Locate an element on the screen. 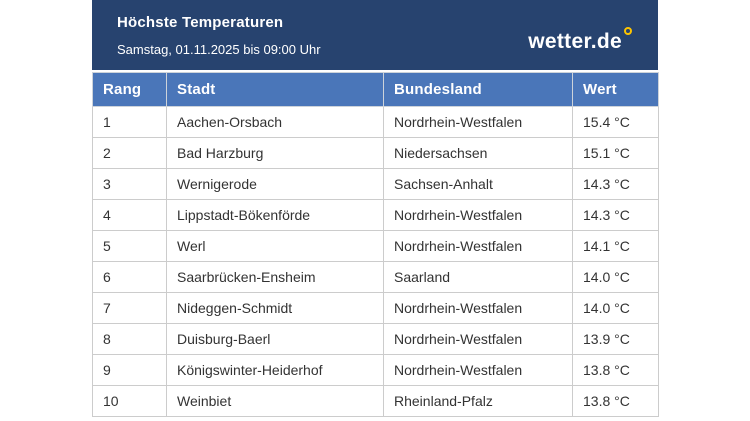 The height and width of the screenshot is (421, 750). cell-stadt: Wernigerode is located at coordinates (275, 184).